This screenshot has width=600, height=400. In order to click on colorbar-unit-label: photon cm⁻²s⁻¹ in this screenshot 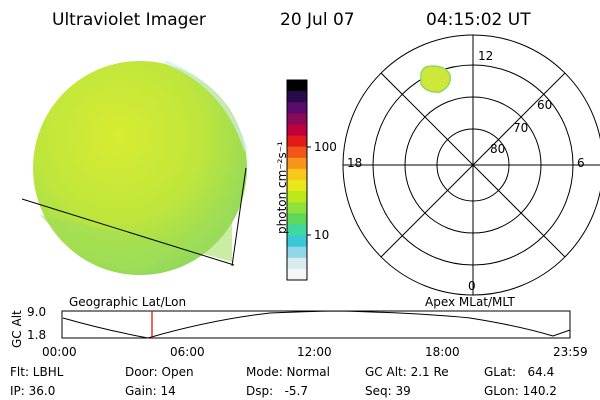, I will do `click(282, 187)`.